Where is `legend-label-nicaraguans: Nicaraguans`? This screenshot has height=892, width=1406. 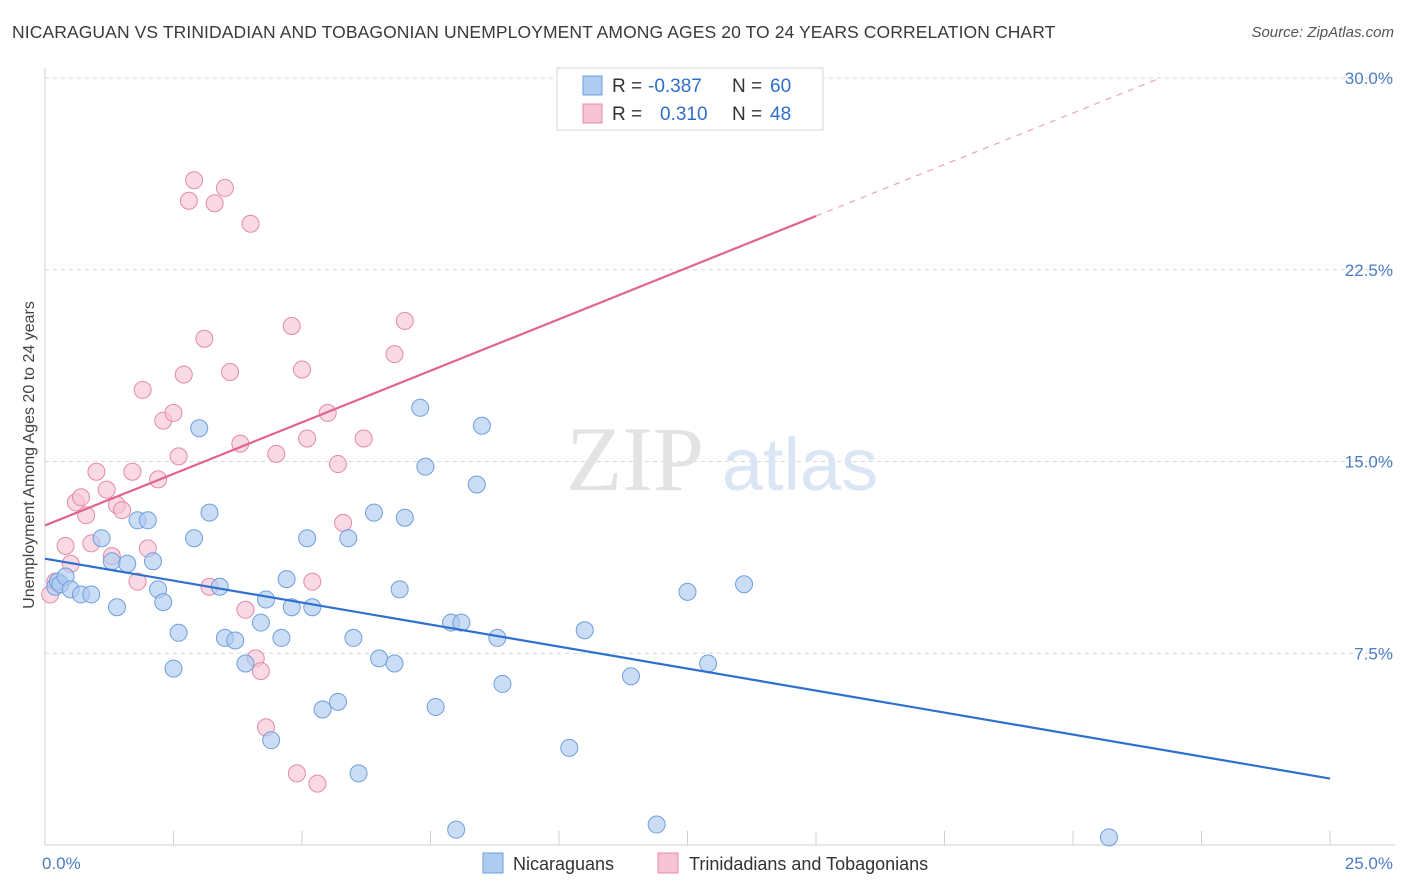 legend-label-nicaraguans: Nicaraguans is located at coordinates (563, 864).